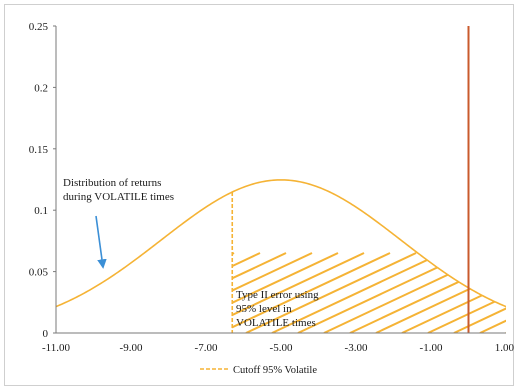 The image size is (518, 390). Describe the element at coordinates (56, 348) in the screenshot. I see `x-tick-label: -11.00` at that location.